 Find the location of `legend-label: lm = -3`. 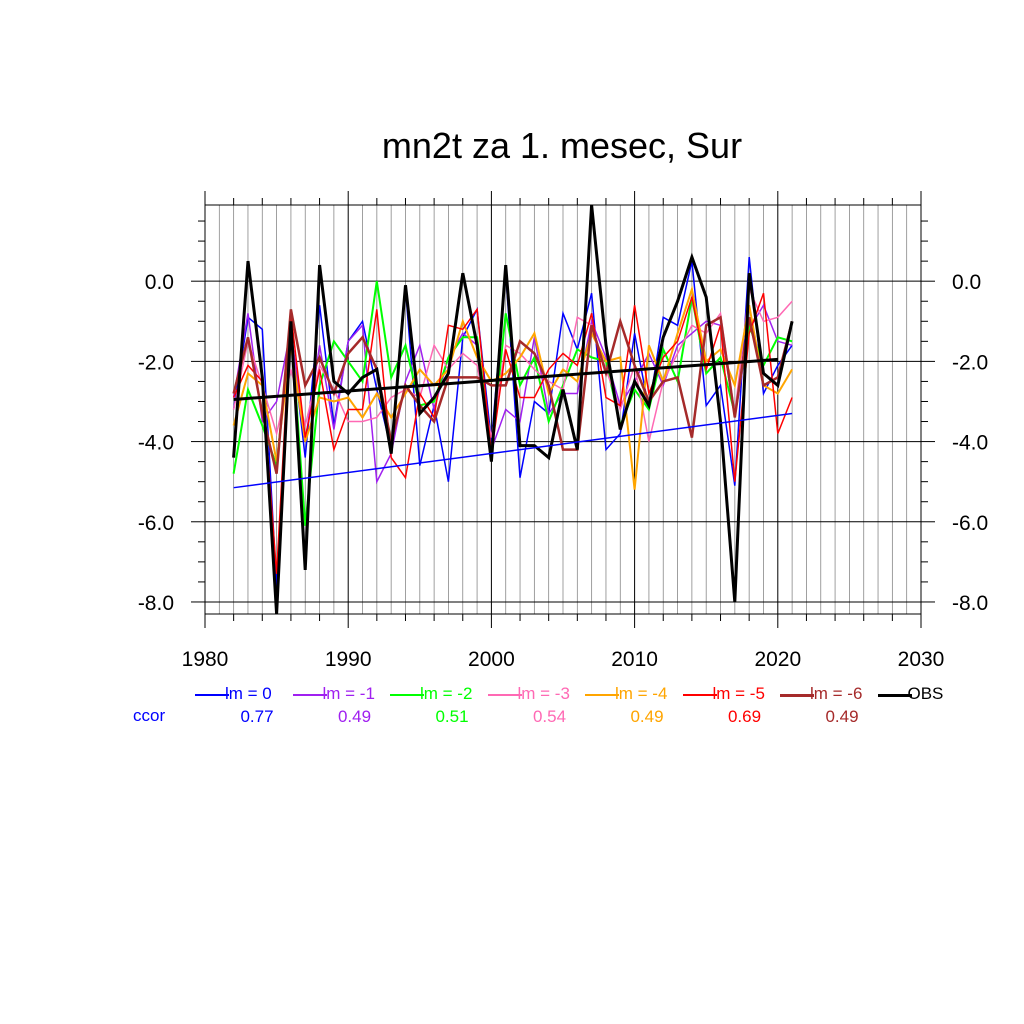

legend-label: lm = -3 is located at coordinates (543, 693).